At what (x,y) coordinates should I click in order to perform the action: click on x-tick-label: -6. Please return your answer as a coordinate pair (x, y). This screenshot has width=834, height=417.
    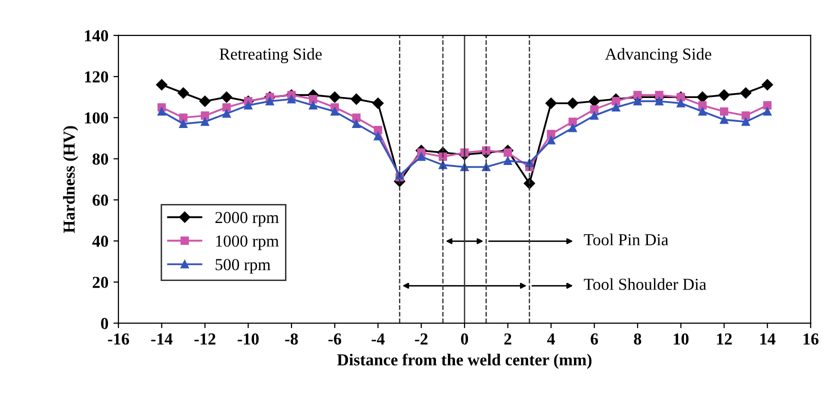
    Looking at the image, I should click on (335, 339).